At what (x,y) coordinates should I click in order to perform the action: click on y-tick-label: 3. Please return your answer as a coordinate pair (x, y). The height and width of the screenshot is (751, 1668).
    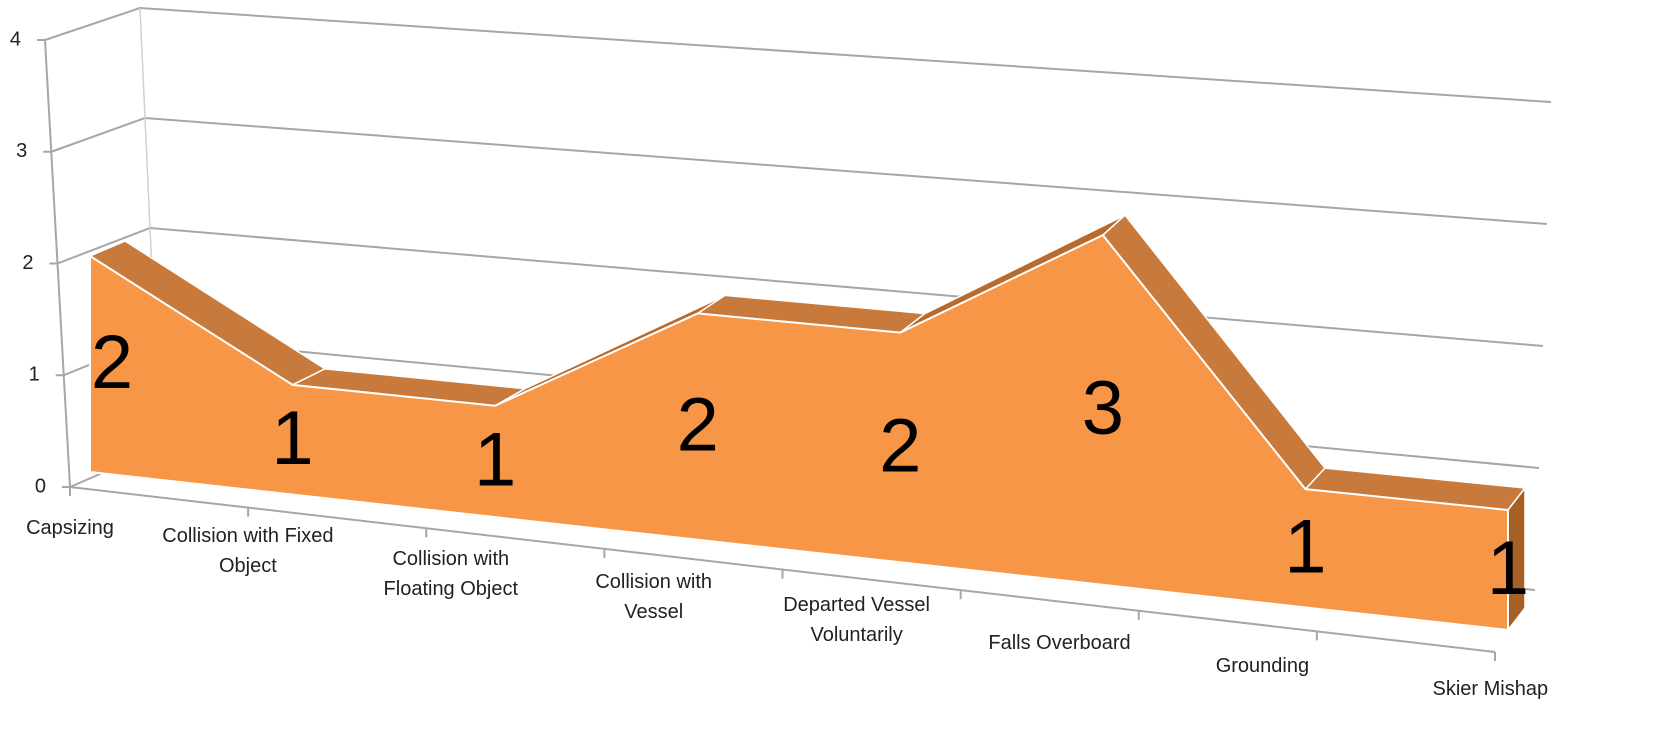
    Looking at the image, I should click on (21, 151).